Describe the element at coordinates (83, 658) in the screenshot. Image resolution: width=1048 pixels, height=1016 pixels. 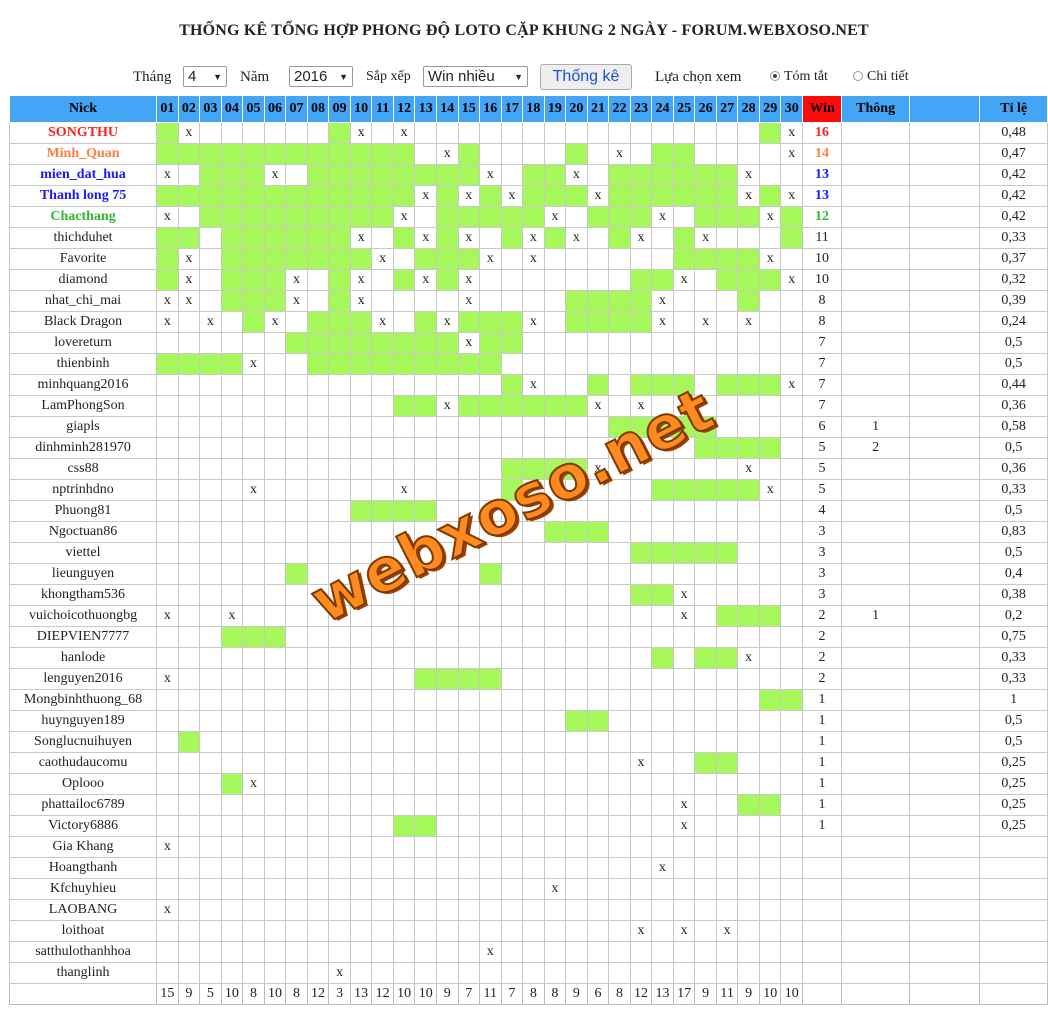
I see `nick-cell: hanlode` at that location.